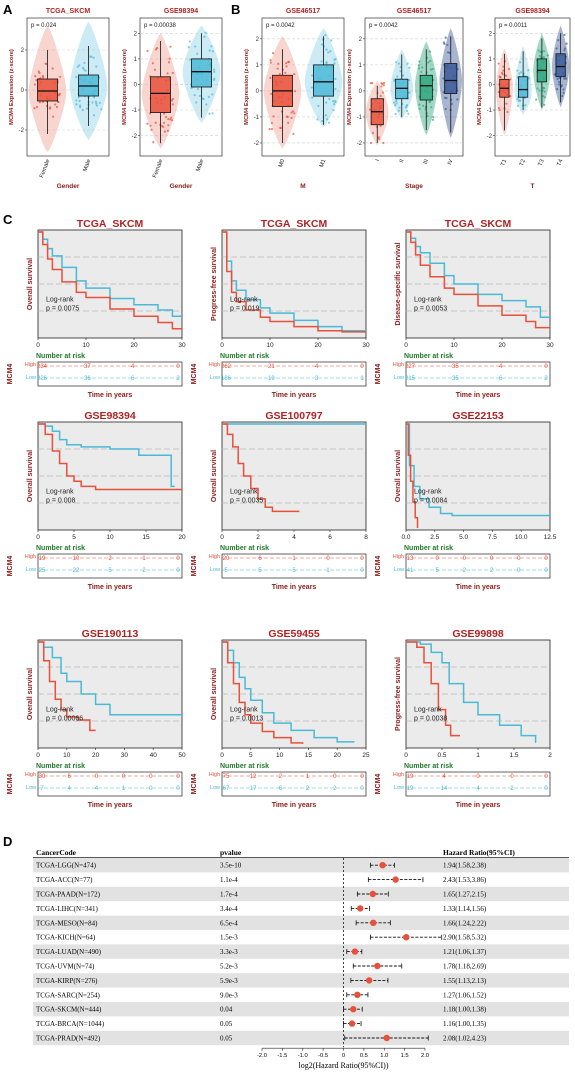  What do you see at coordinates (60, 500) in the screenshot?
I see `p-value-label: p = 0.008` at bounding box center [60, 500].